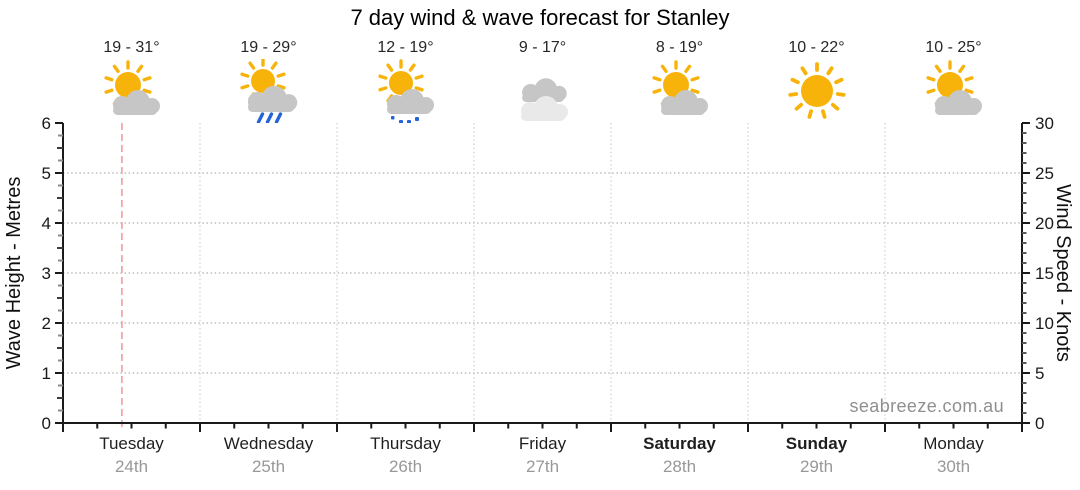  Describe the element at coordinates (268, 91) in the screenshot. I see `rain-showers-icon` at that location.